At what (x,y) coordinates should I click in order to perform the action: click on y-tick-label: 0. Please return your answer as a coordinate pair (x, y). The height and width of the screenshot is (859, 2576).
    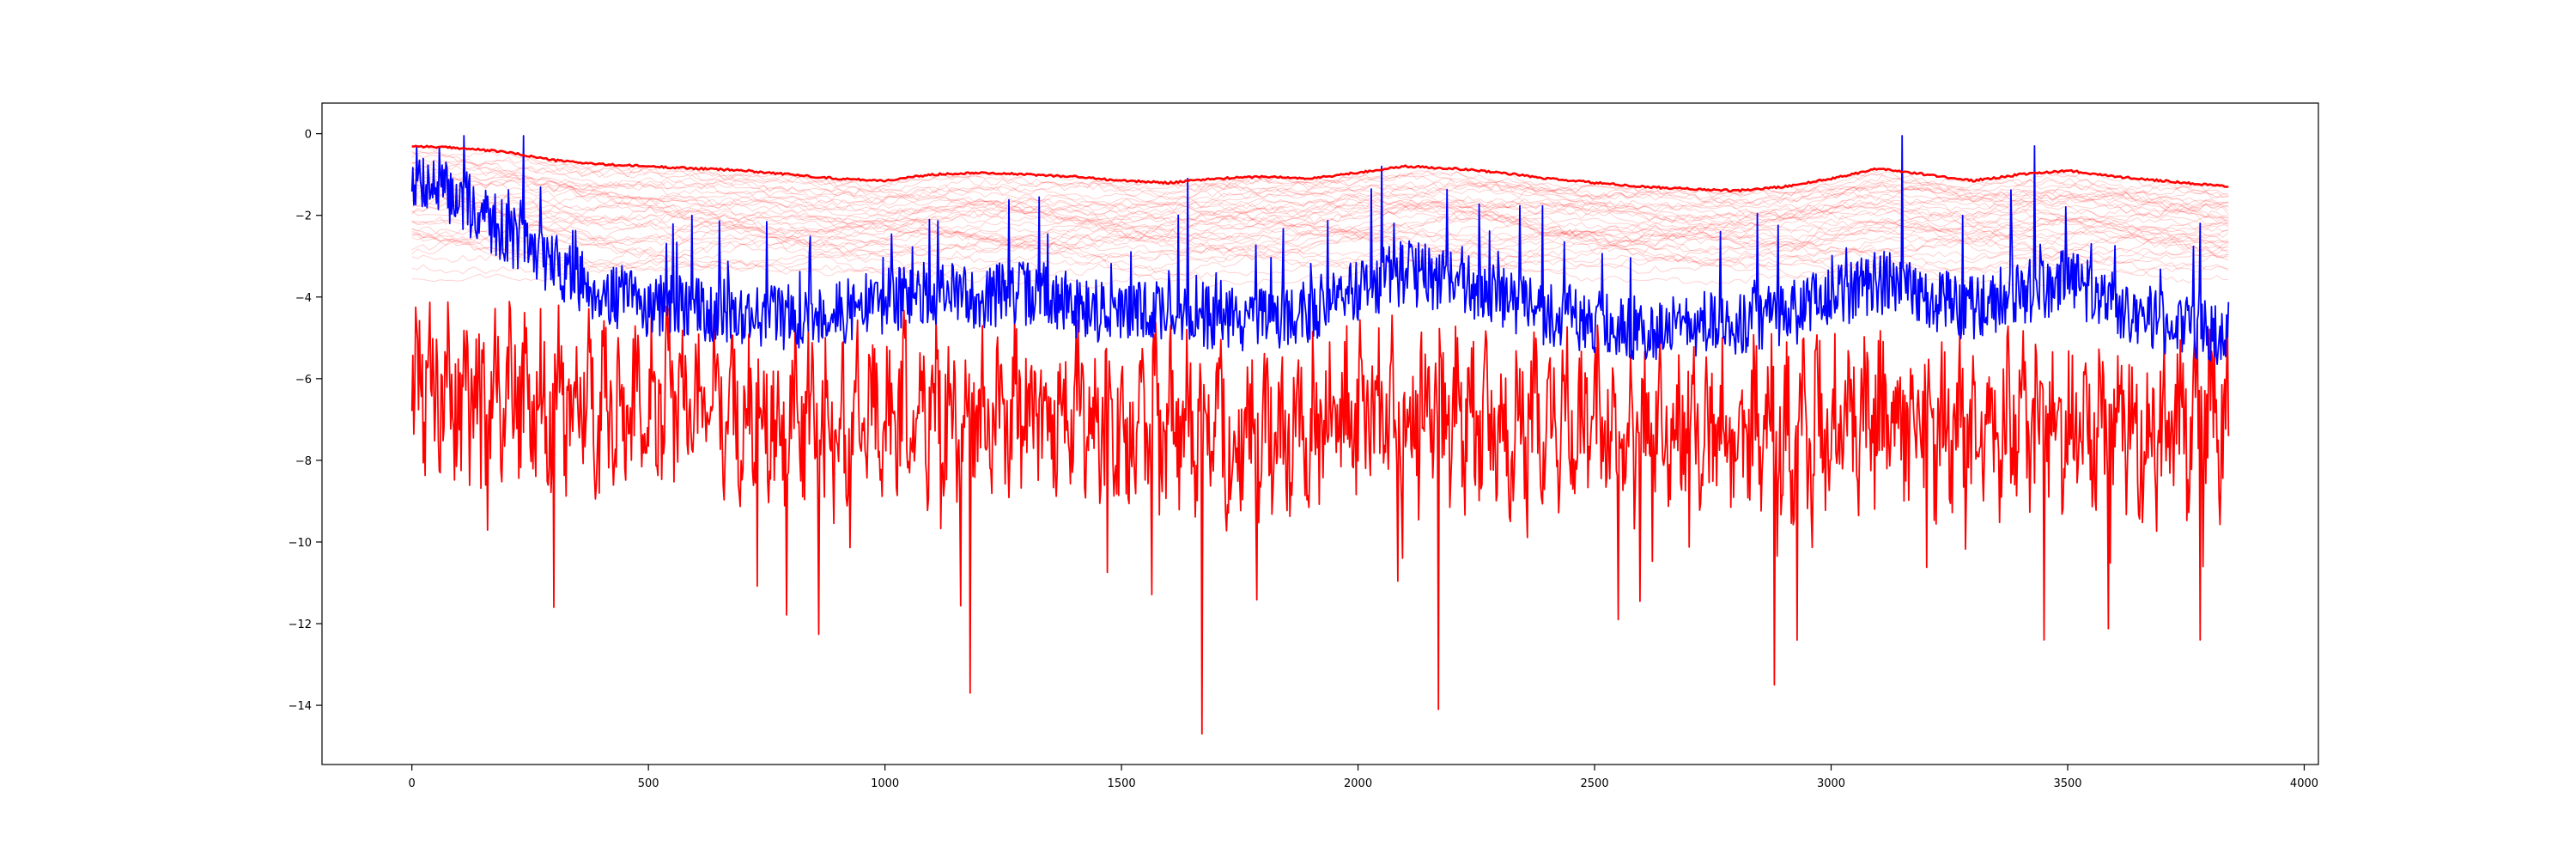
    Looking at the image, I should click on (308, 135).